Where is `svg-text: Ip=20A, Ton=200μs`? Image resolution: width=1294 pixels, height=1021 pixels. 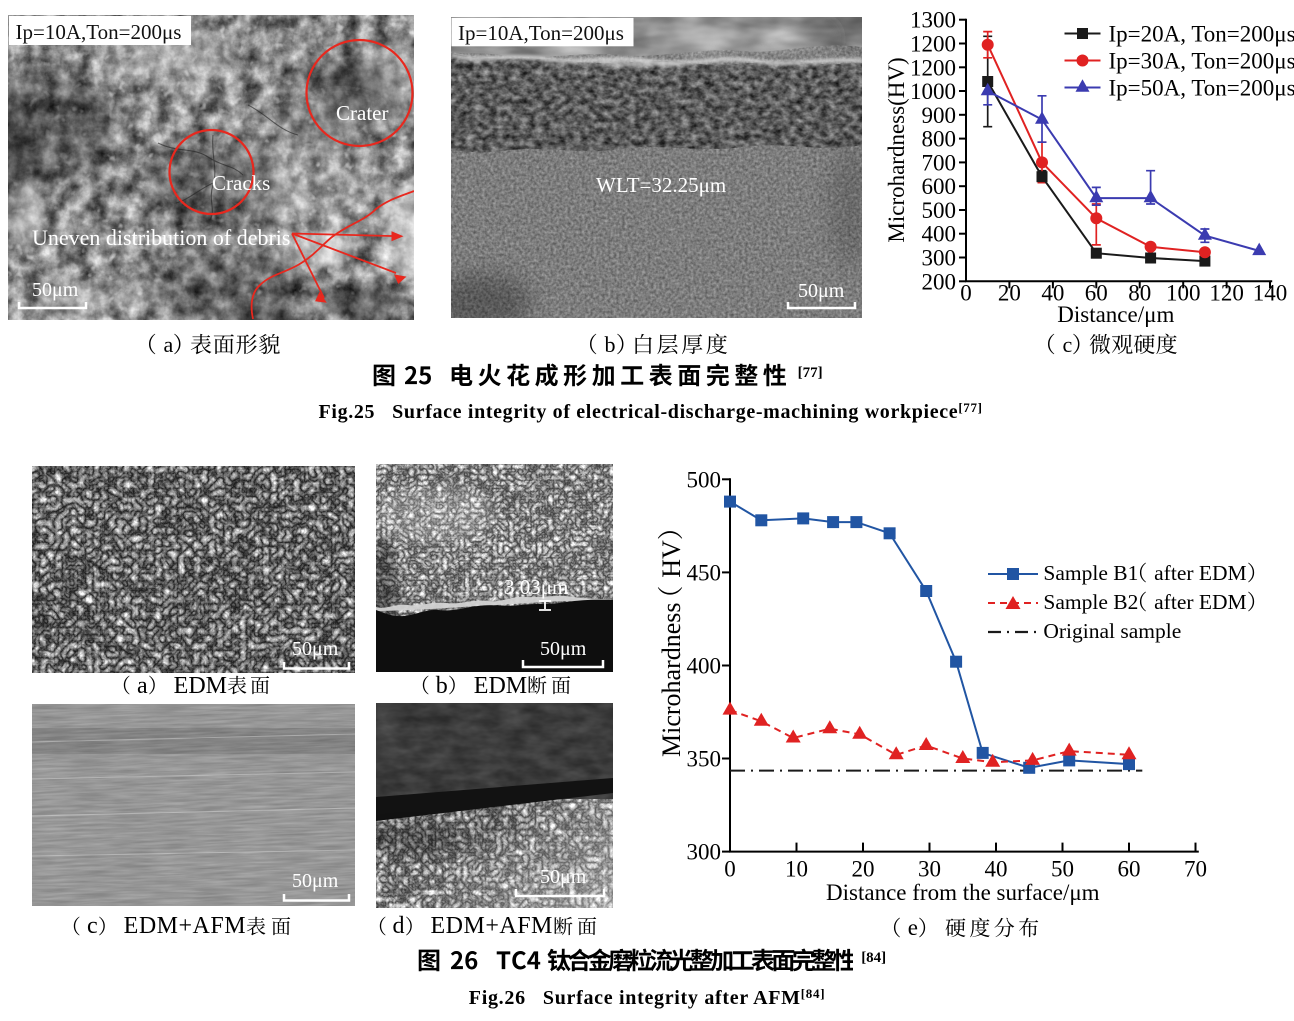 svg-text: Ip=20A, Ton=200μs is located at coordinates (1201, 34).